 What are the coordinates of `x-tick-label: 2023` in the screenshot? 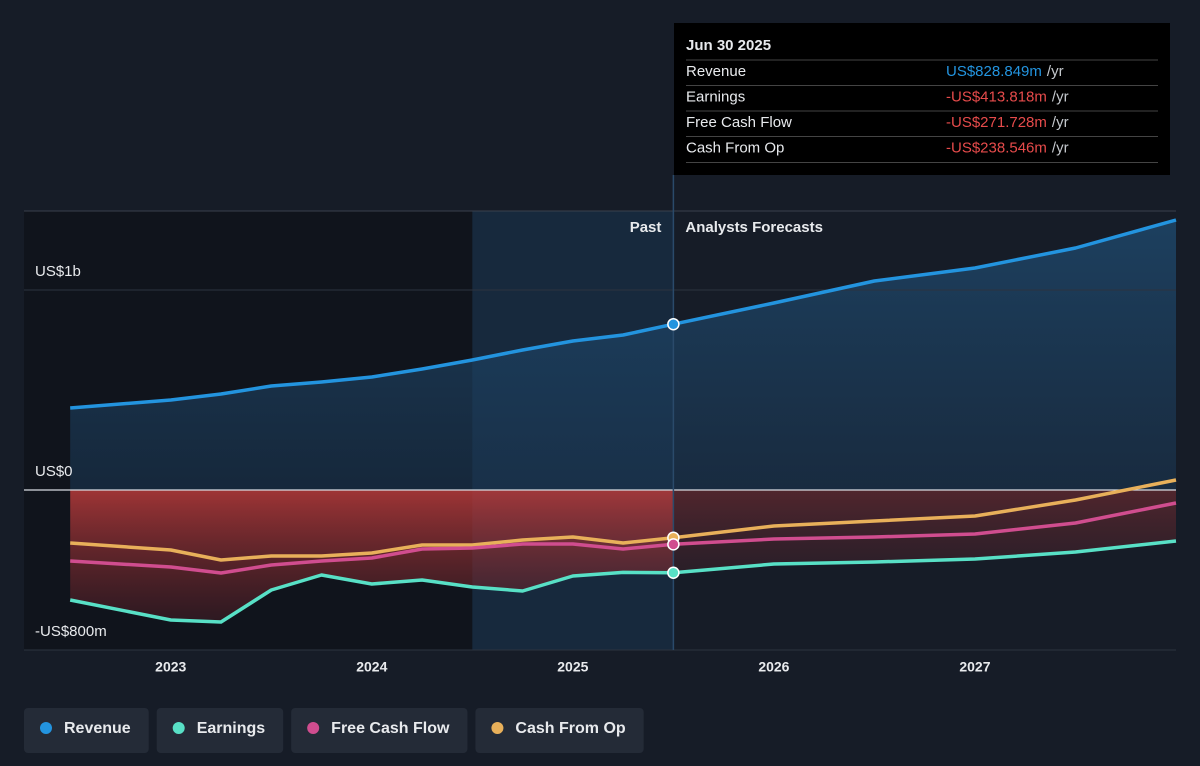 It's located at (170, 667).